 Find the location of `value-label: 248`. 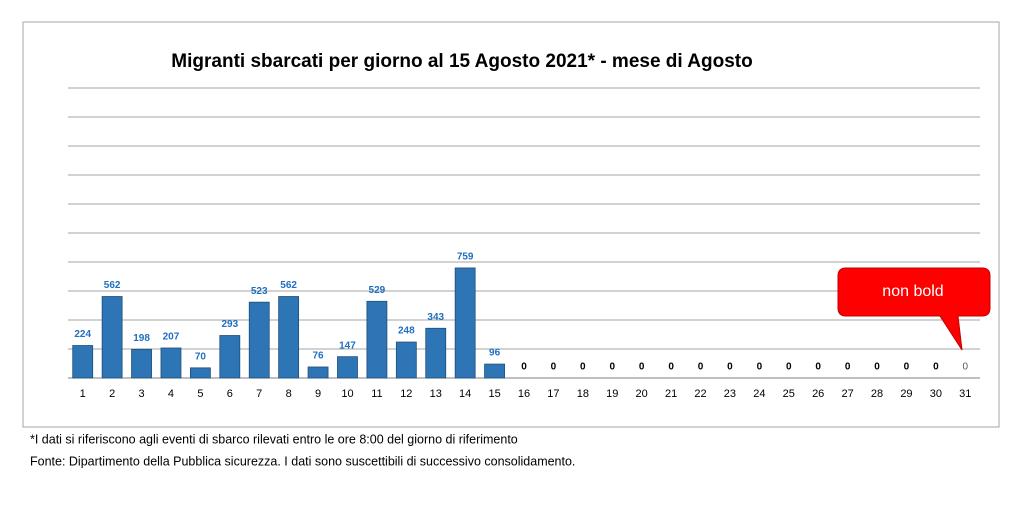

value-label: 248 is located at coordinates (406, 331).